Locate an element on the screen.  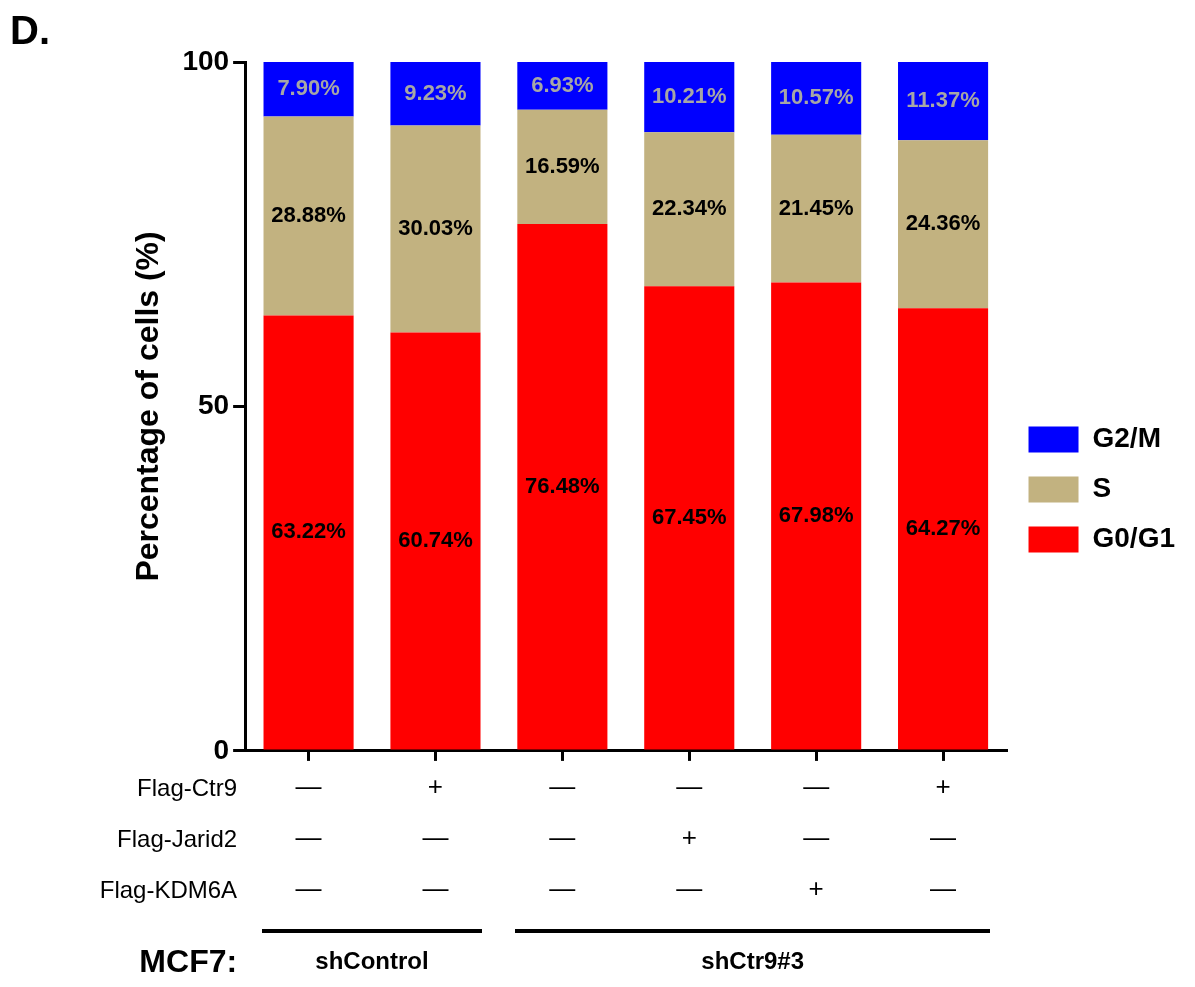
data-label: 63.22% is located at coordinates (308, 531).